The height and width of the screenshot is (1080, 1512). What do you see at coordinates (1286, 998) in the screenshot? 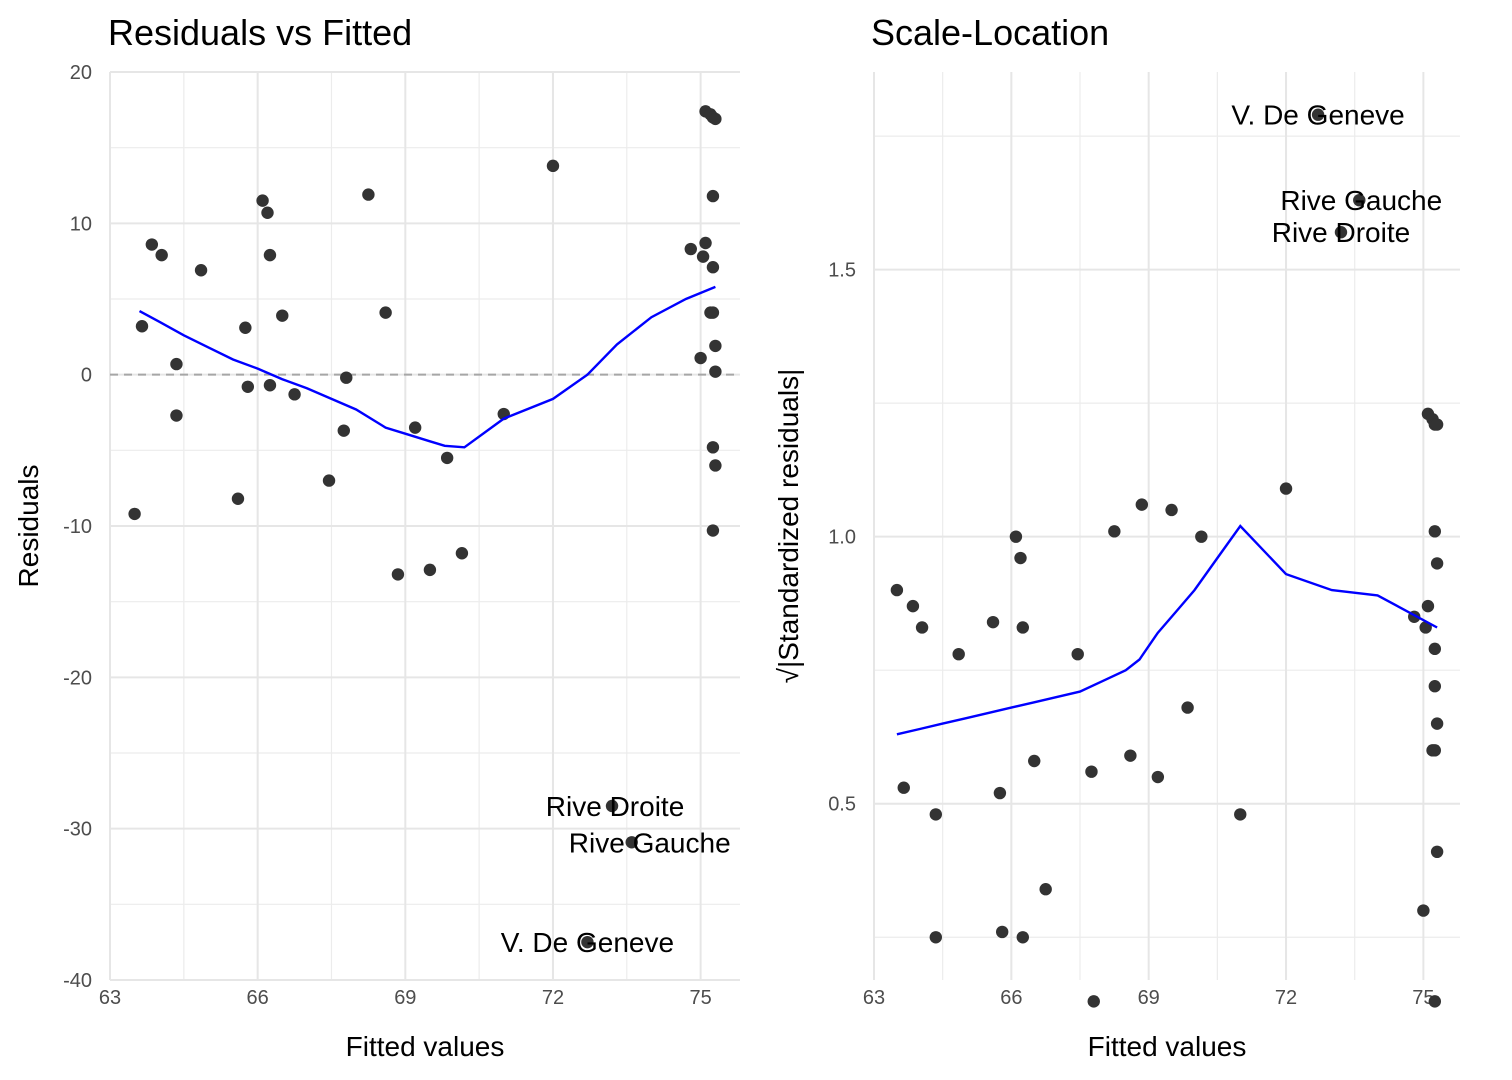
I see `x-tick-label: 72` at bounding box center [1286, 998].